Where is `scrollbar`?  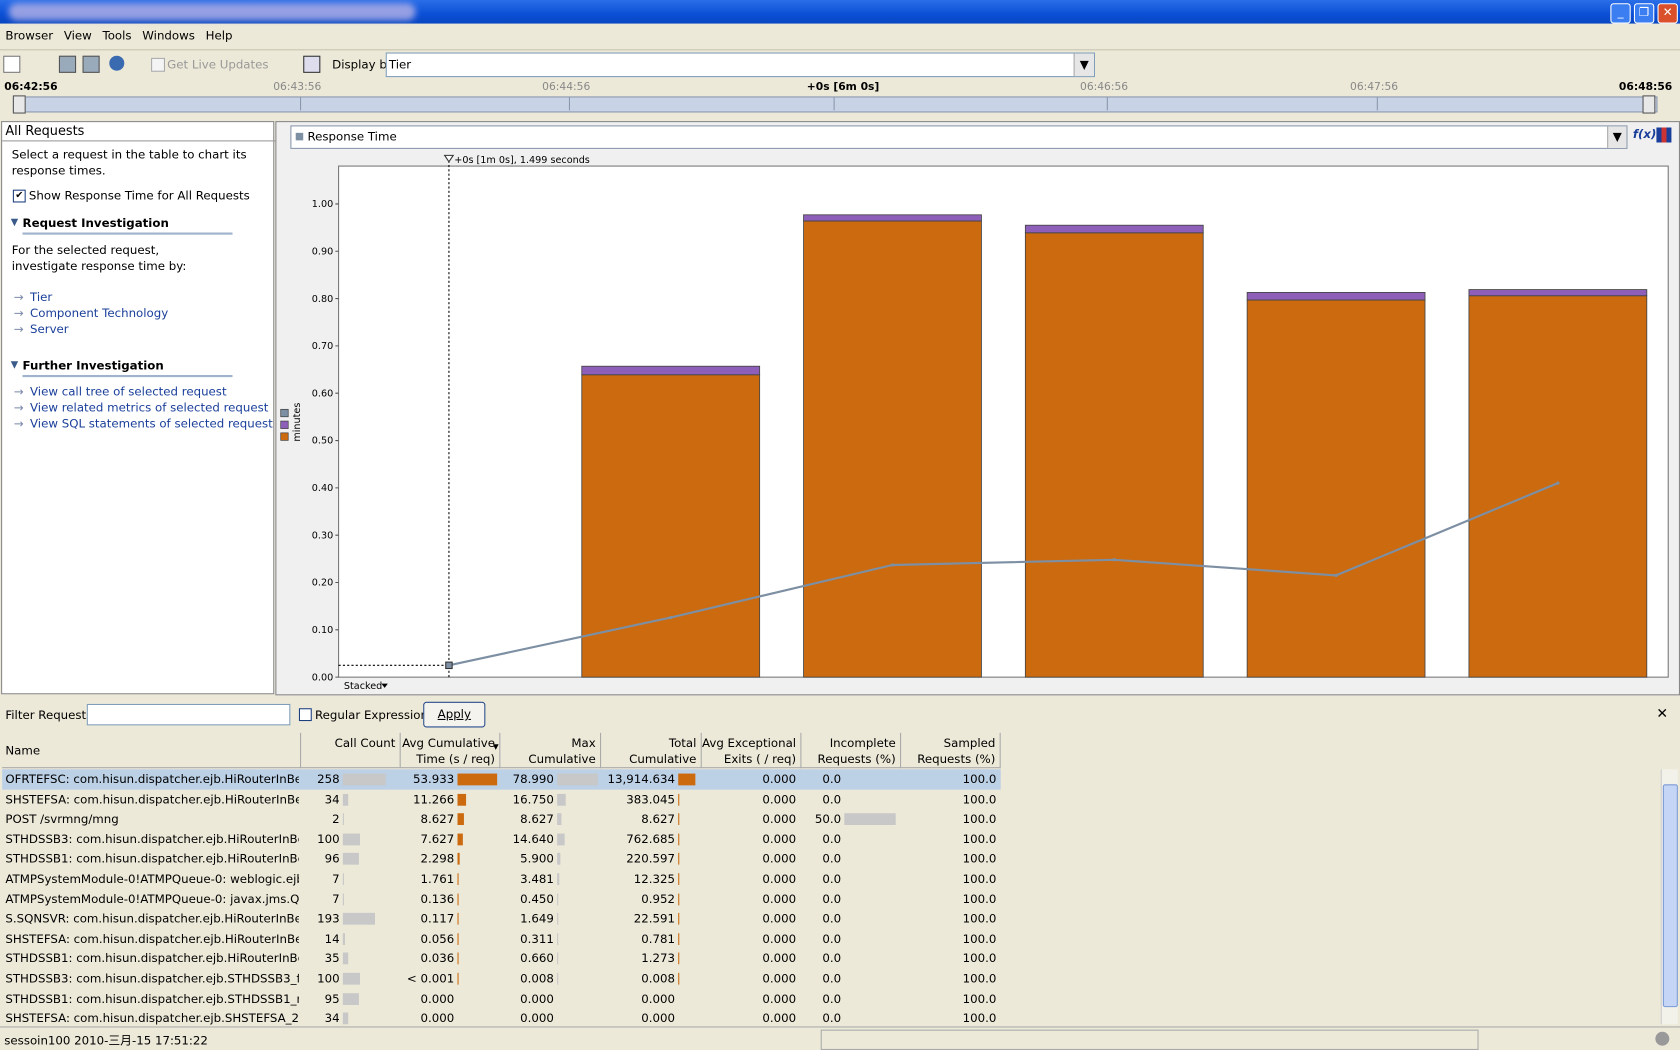
scrollbar is located at coordinates (1669, 897).